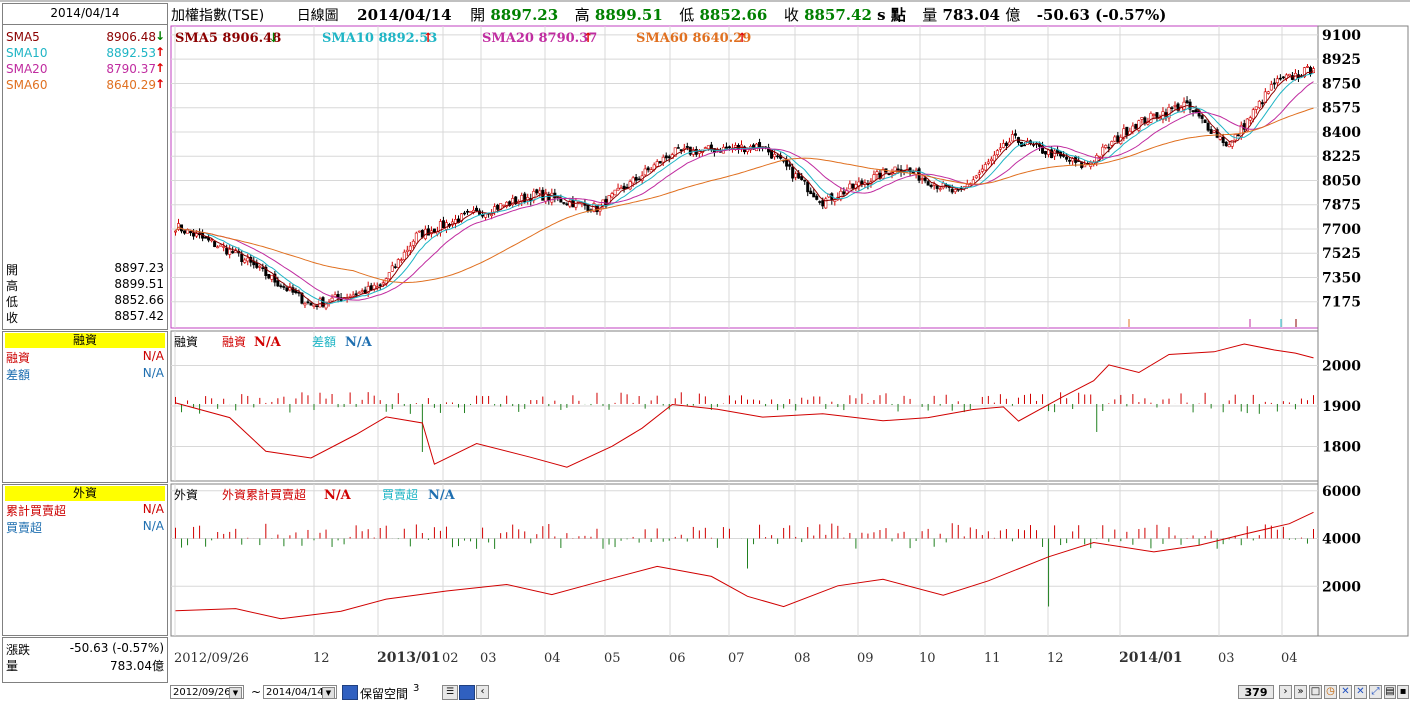 The image size is (1410, 703). I want to click on left-row-label: SMA60, so click(27, 85).